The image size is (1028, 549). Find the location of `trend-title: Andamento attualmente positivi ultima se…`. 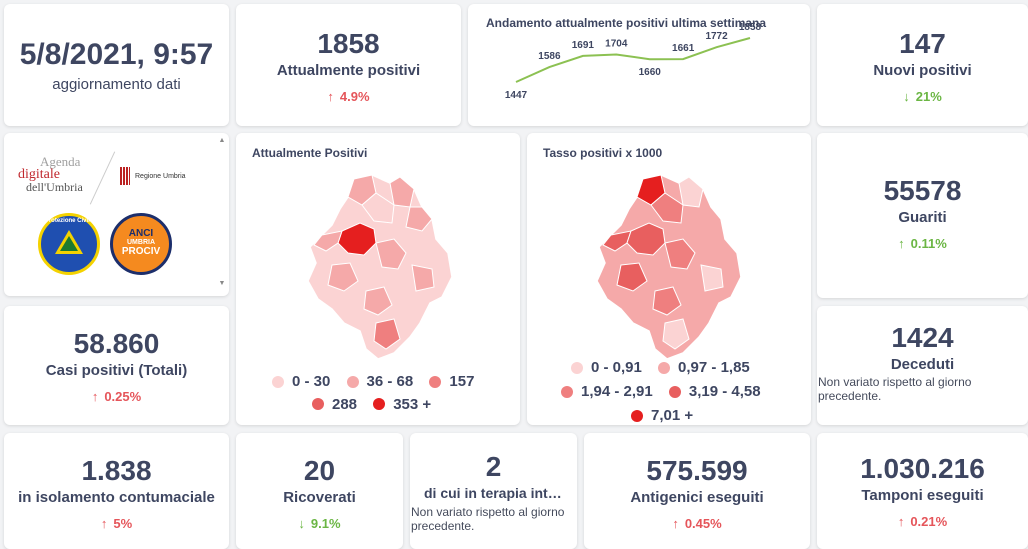

trend-title: Andamento attualmente positivi ultima se… is located at coordinates (626, 23).